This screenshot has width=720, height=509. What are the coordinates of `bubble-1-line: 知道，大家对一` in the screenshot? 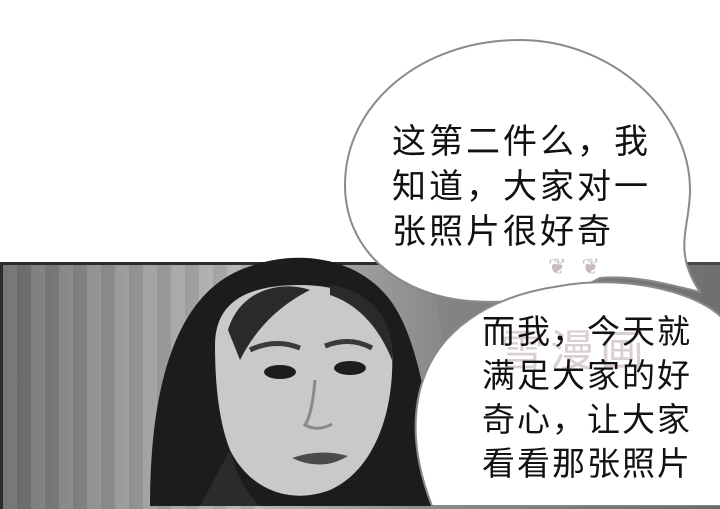 It's located at (521, 187).